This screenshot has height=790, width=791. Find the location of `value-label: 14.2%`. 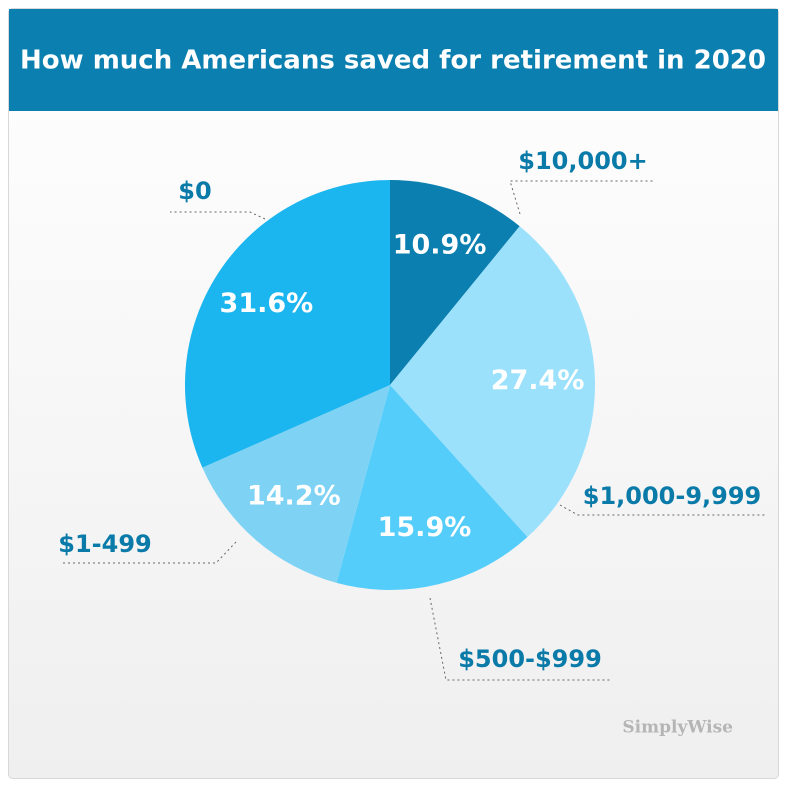

value-label: 14.2% is located at coordinates (294, 495).